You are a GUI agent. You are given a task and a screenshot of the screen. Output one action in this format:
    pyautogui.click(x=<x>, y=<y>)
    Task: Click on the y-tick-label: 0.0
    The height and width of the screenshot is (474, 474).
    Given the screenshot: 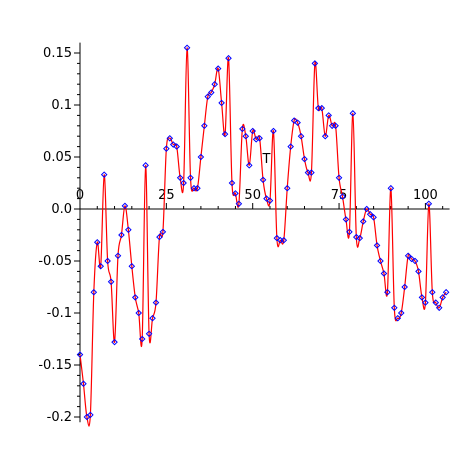 What is the action you would take?
    pyautogui.click(x=61, y=209)
    